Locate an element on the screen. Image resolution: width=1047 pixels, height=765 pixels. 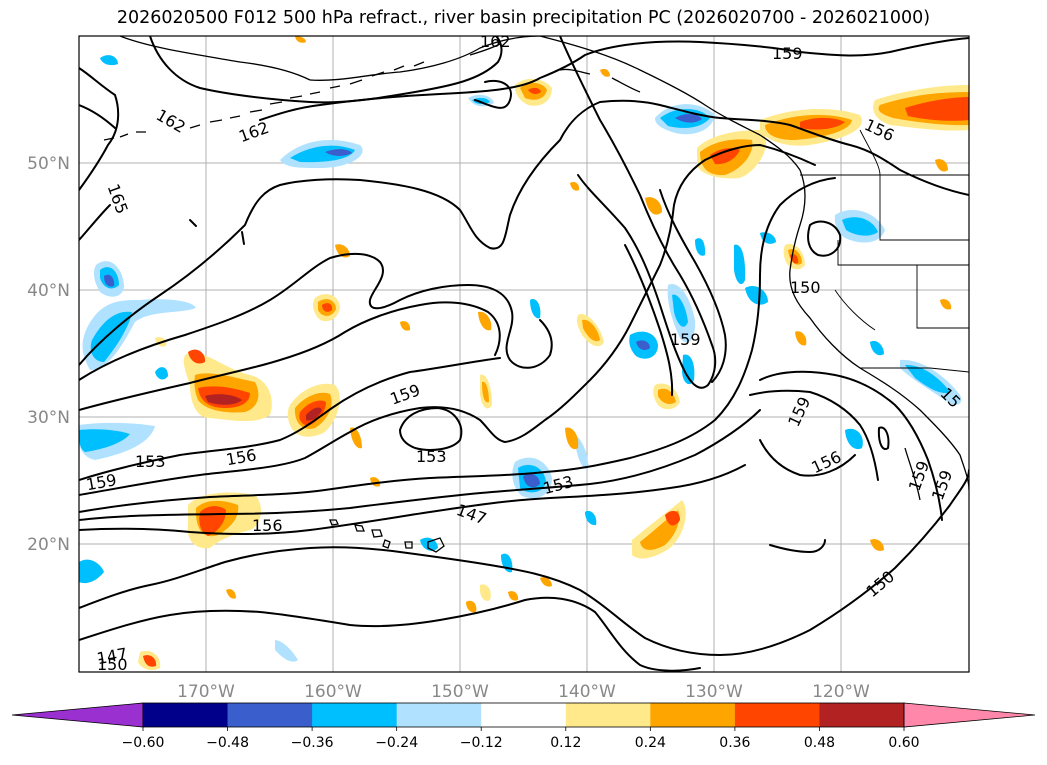
lon-label-140w: 140°W is located at coordinates (587, 692).